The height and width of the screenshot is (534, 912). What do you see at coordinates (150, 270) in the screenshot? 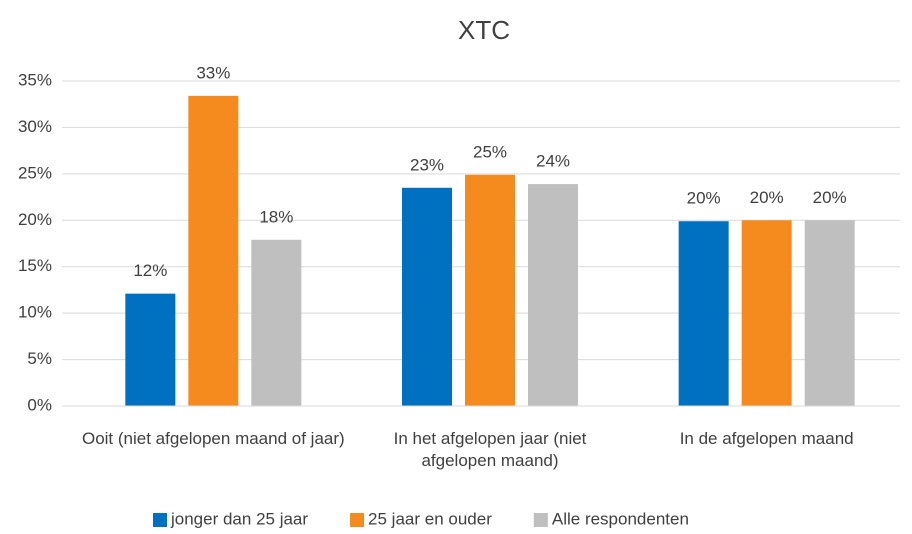
I see `data-label: 12%` at bounding box center [150, 270].